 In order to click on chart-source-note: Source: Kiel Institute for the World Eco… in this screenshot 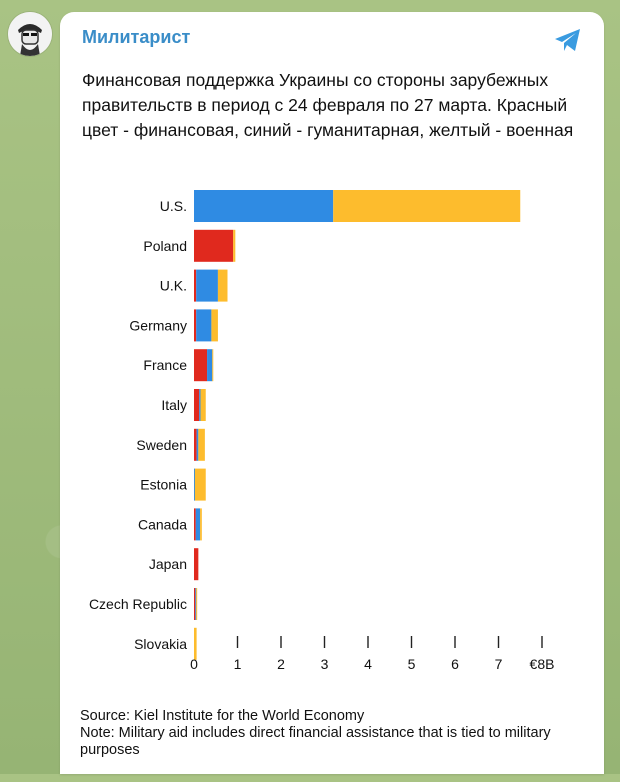, I will do `click(340, 733)`.